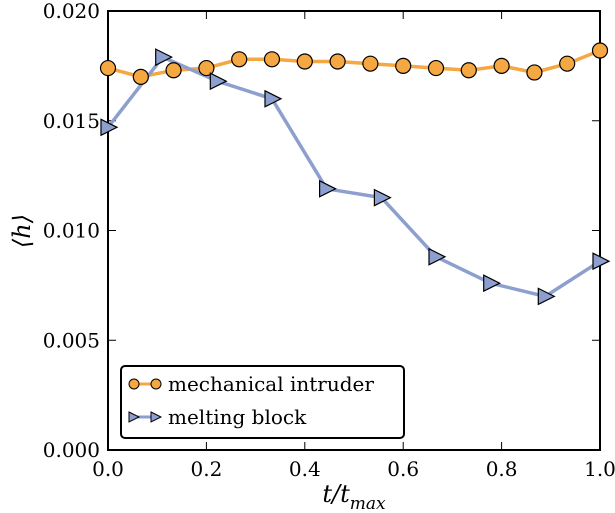 Image resolution: width=615 pixels, height=513 pixels. What do you see at coordinates (71, 450) in the screenshot?
I see `y-tick-label: 0.000` at bounding box center [71, 450].